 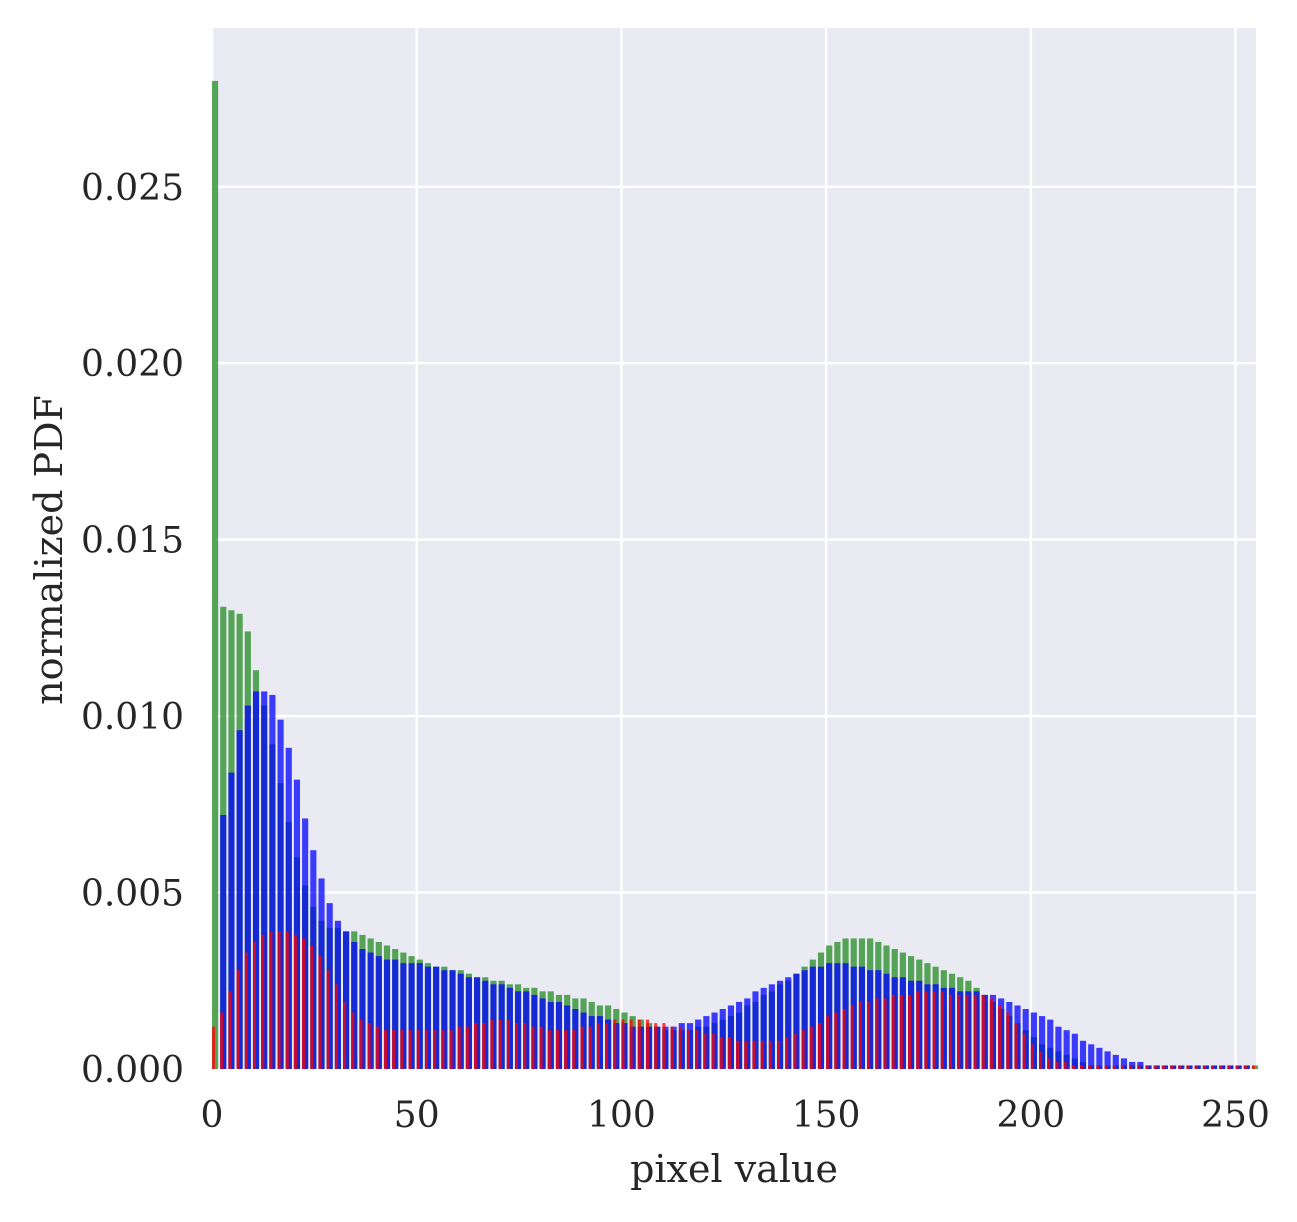 What do you see at coordinates (132, 364) in the screenshot?
I see `y-tick-label: 0.020` at bounding box center [132, 364].